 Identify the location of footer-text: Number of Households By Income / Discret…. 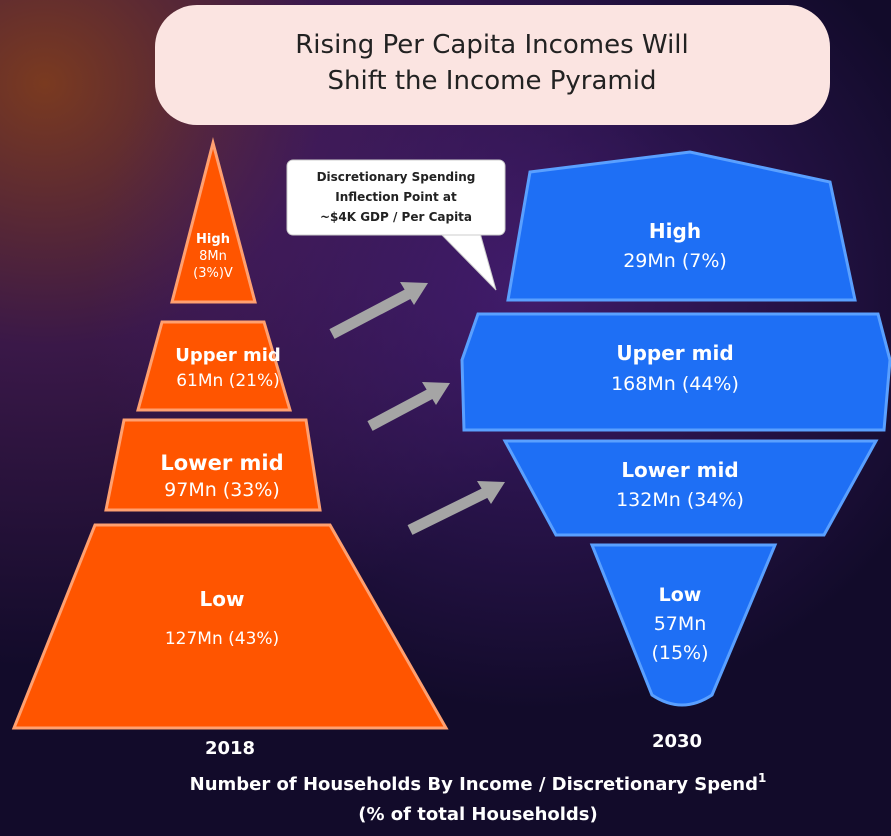
(474, 784).